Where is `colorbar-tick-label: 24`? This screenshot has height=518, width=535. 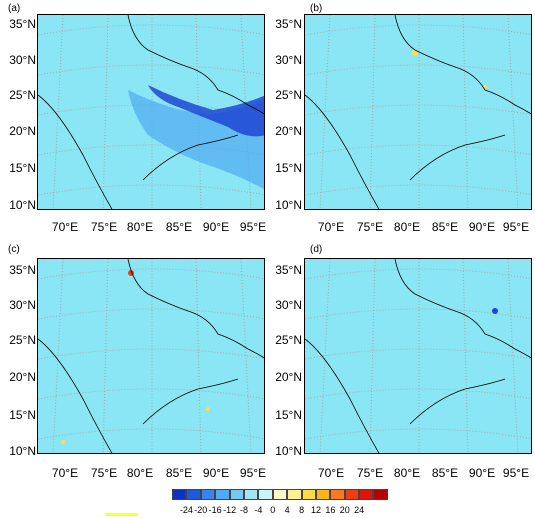 colorbar-tick-label: 24 is located at coordinates (359, 510).